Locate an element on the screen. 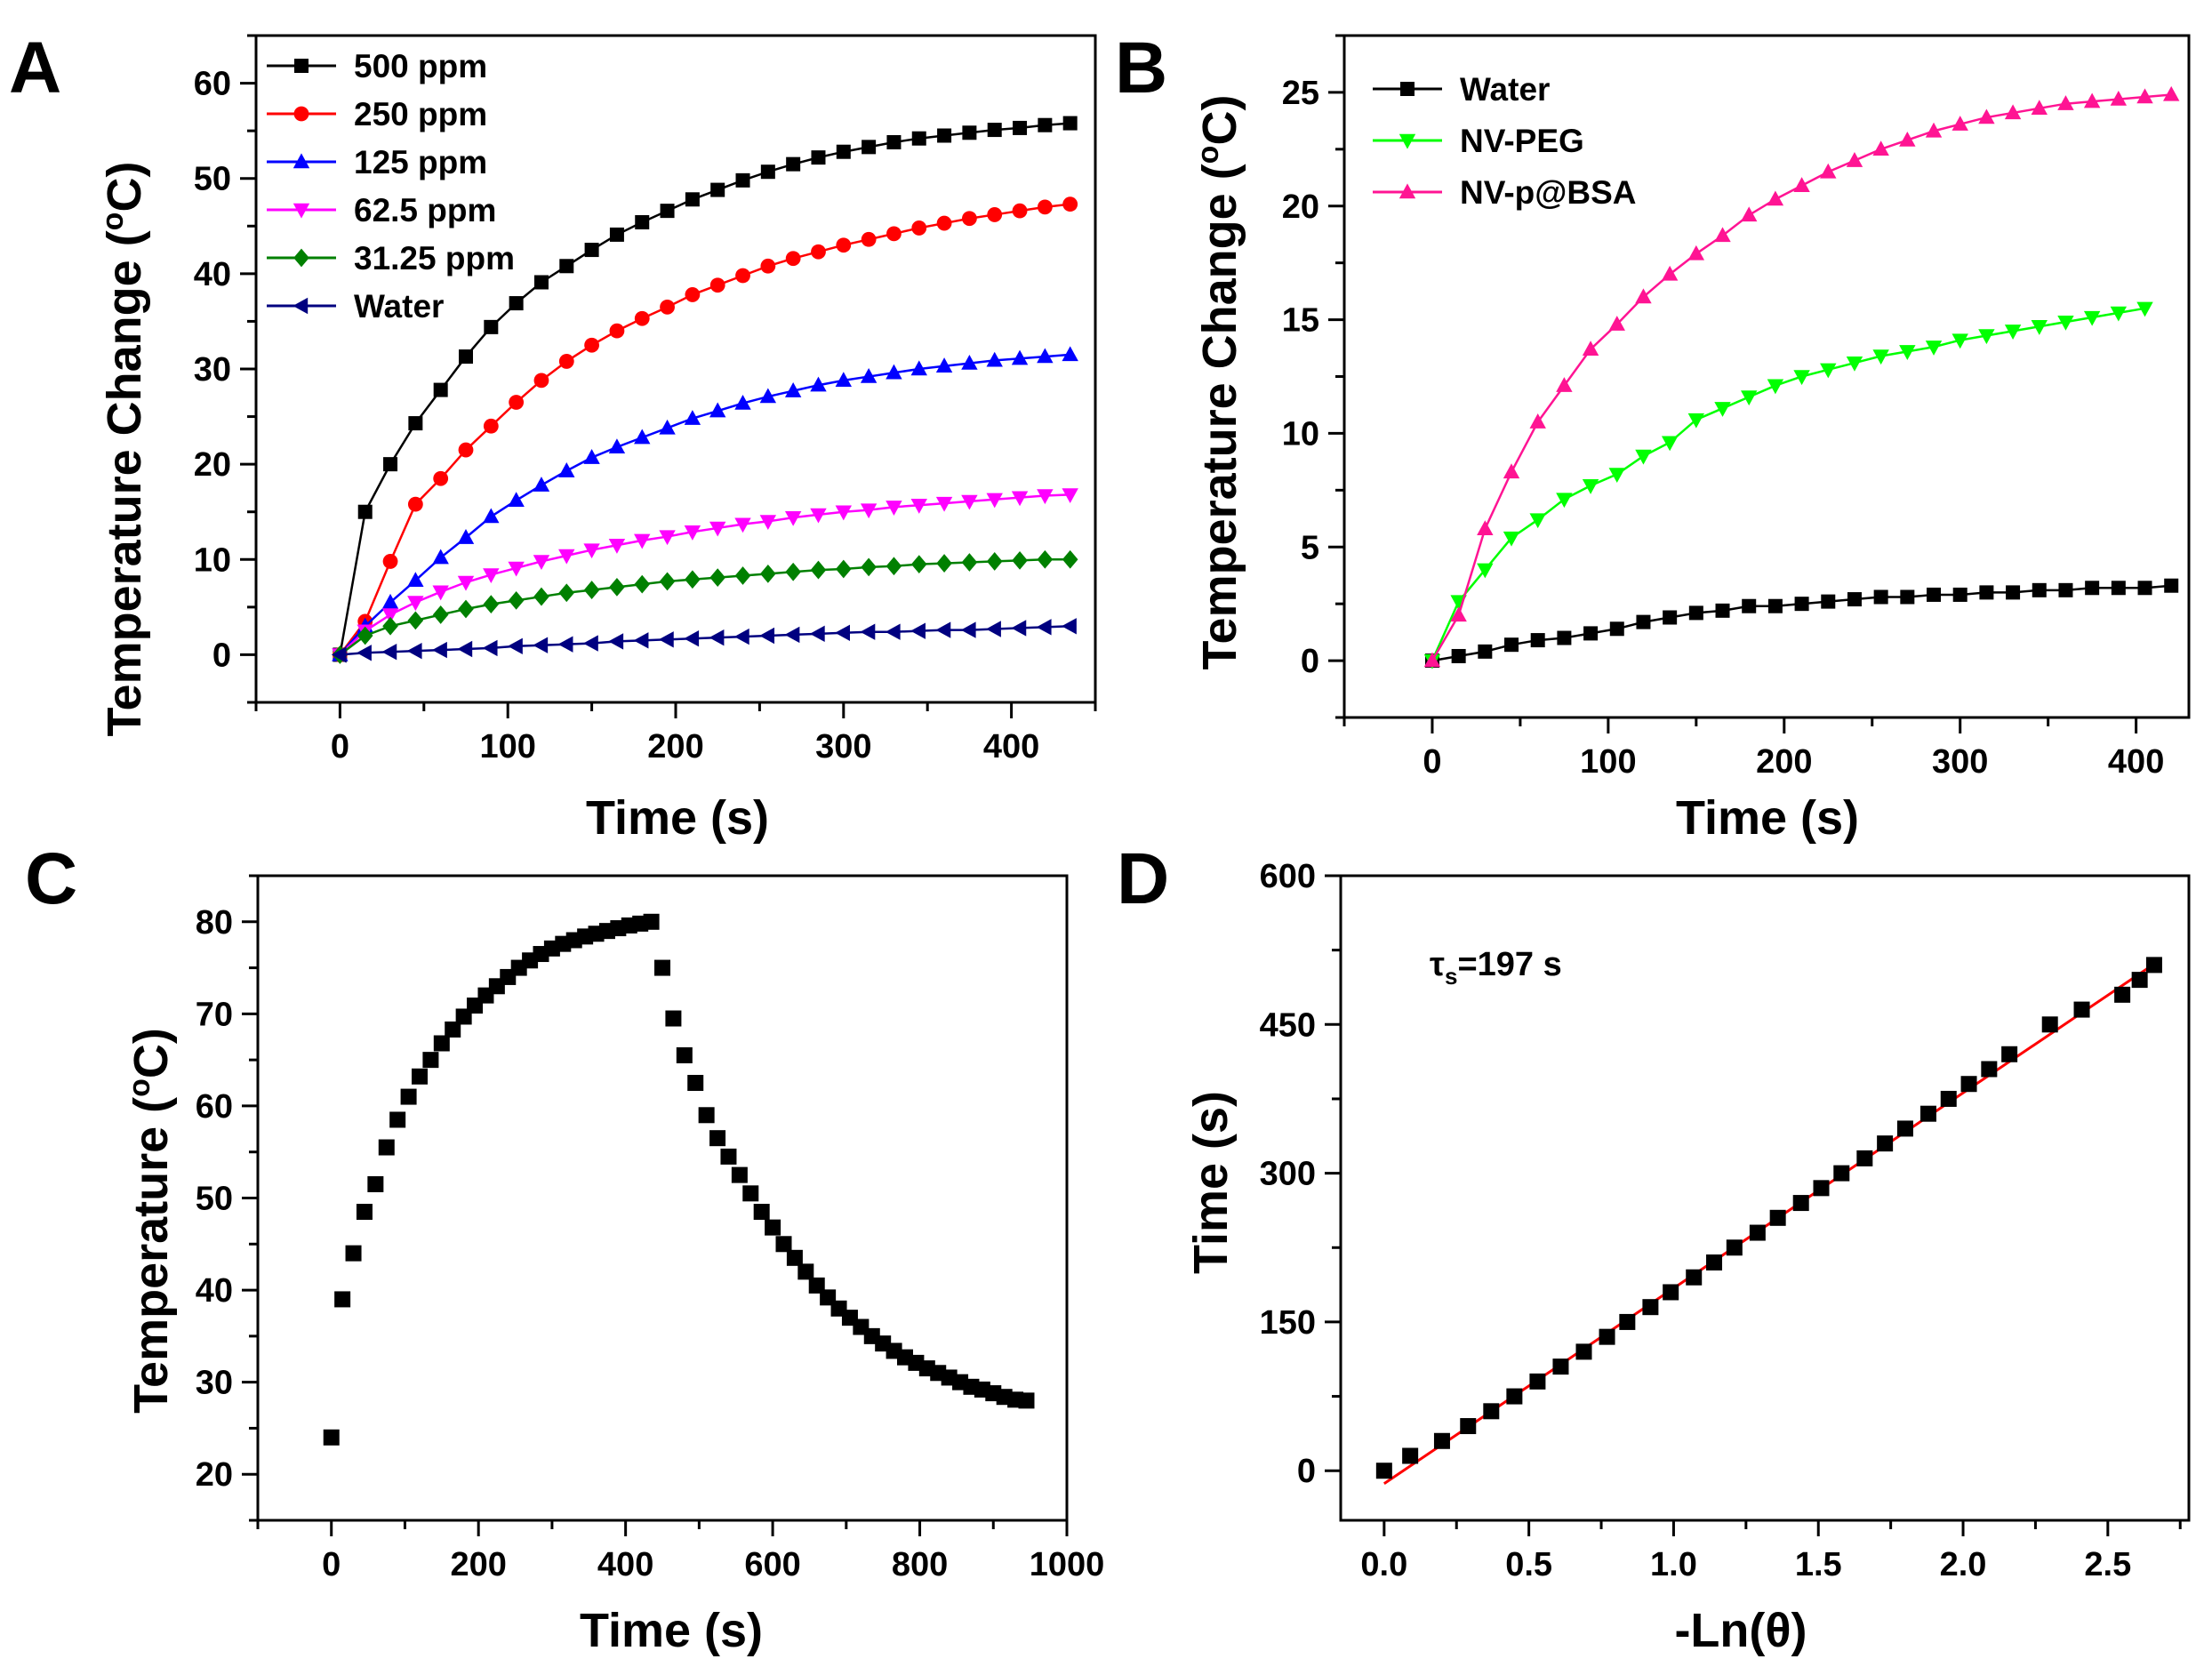 This screenshot has width=2212, height=1667. panel-a-legend-marker is located at coordinates (301, 66).